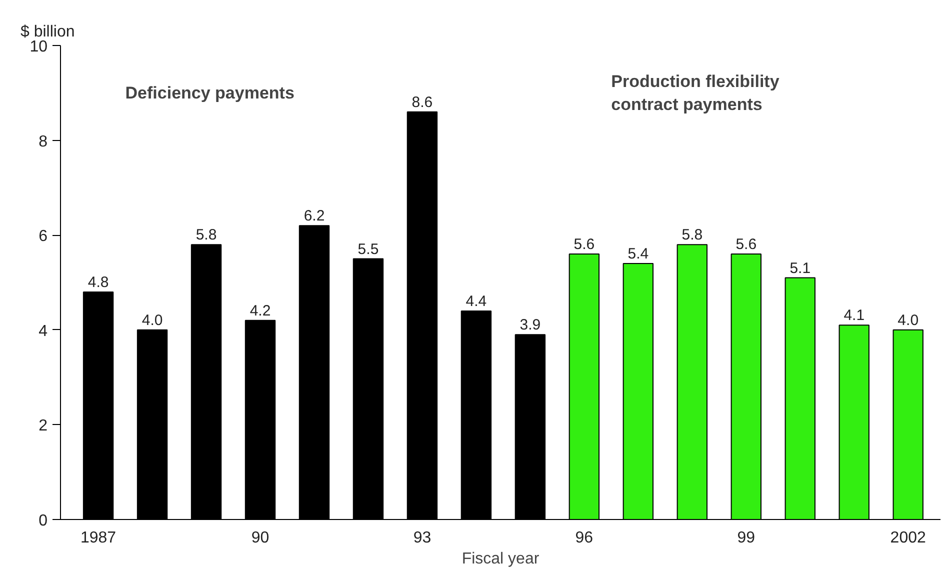 Image resolution: width=951 pixels, height=575 pixels. I want to click on y-tick-label: 10, so click(39, 47).